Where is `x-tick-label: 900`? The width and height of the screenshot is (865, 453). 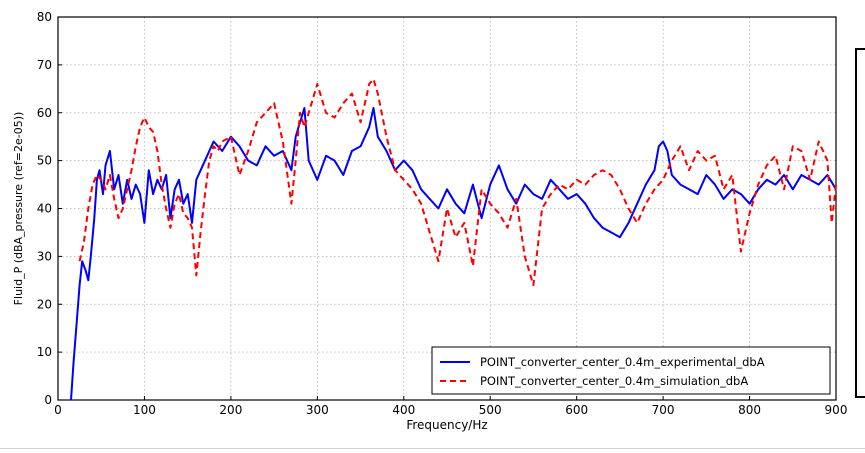
x-tick-label: 900 is located at coordinates (836, 410).